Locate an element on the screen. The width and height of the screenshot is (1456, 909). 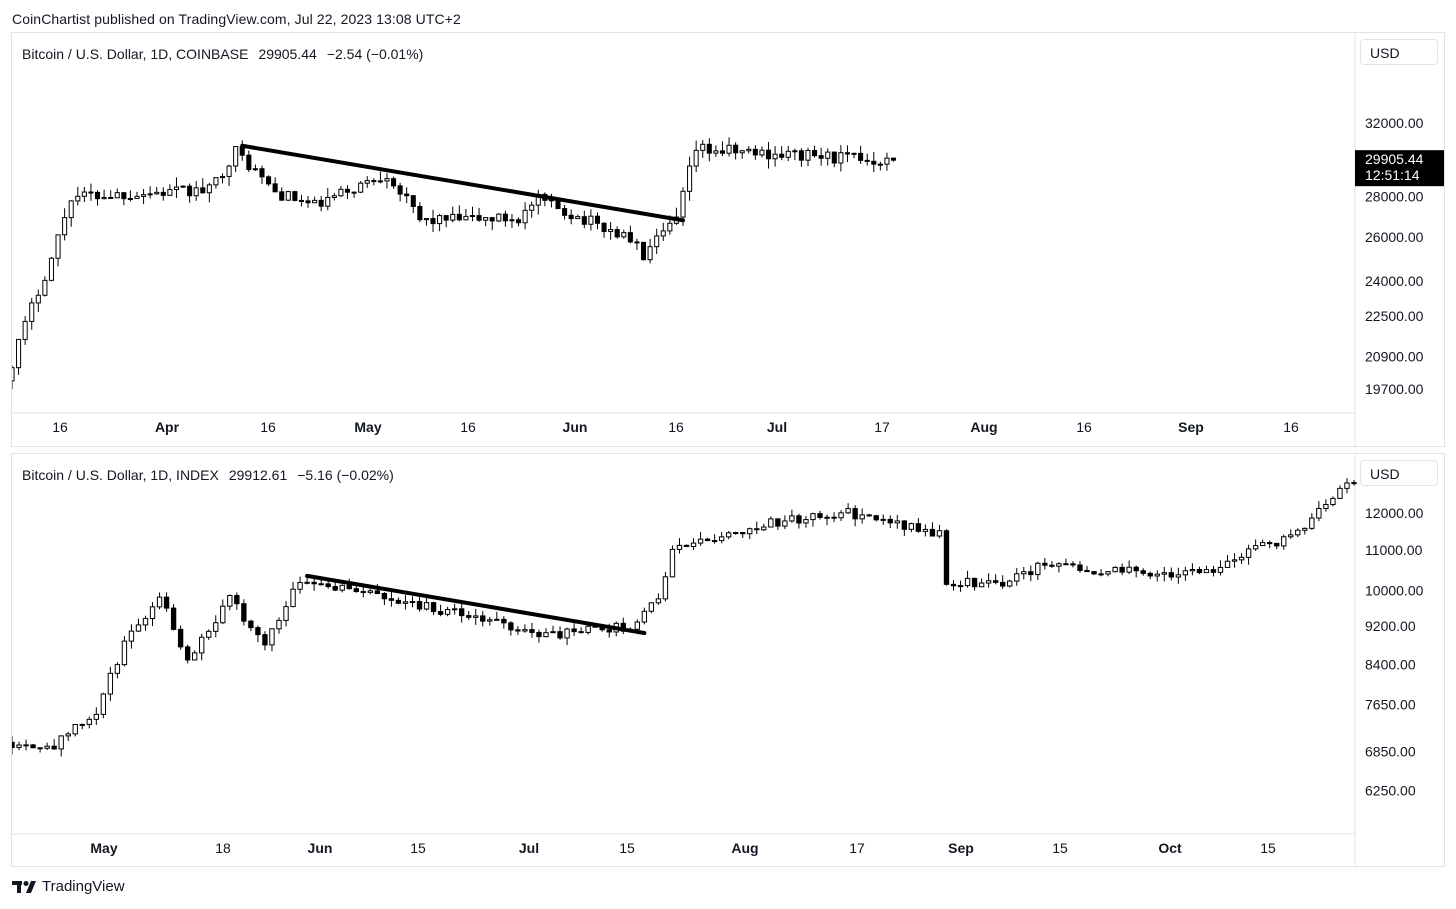
time-tick-label: Oct is located at coordinates (1170, 848).